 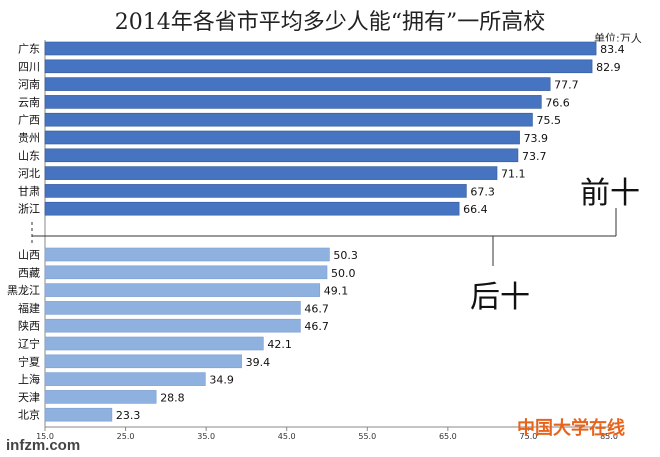 I want to click on data-label: 71.1, so click(x=513, y=174).